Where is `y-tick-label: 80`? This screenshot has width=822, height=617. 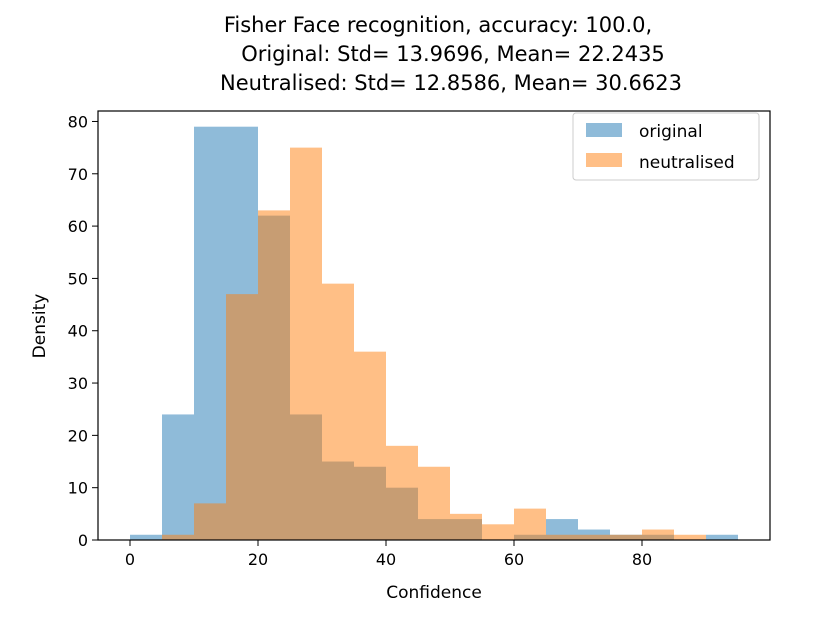 y-tick-label: 80 is located at coordinates (78, 121).